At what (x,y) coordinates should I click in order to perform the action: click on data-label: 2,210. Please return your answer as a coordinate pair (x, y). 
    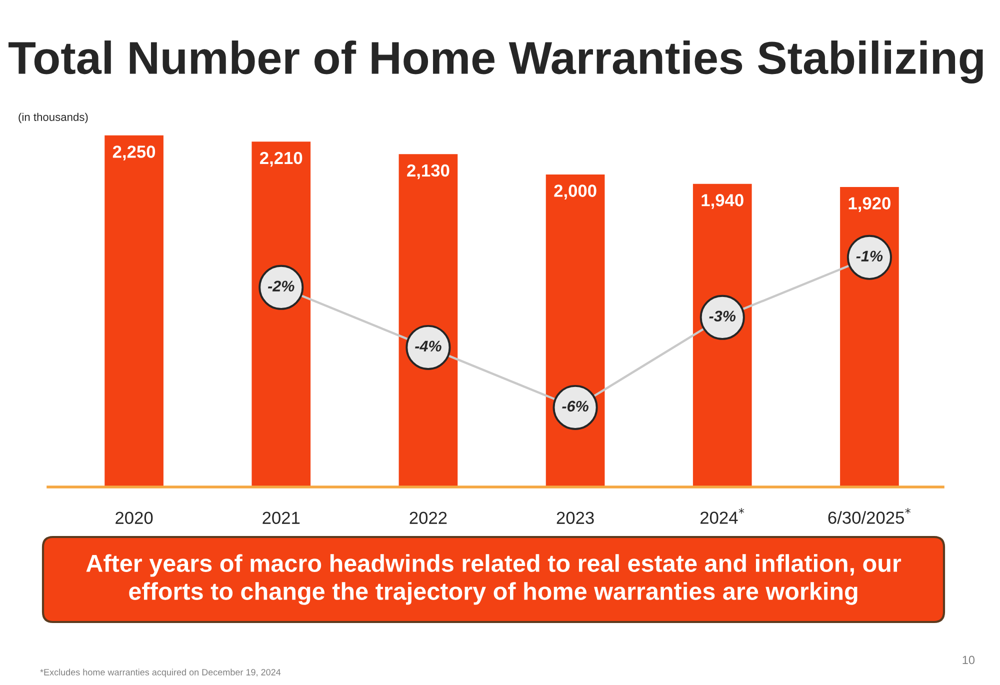
    Looking at the image, I should click on (281, 159).